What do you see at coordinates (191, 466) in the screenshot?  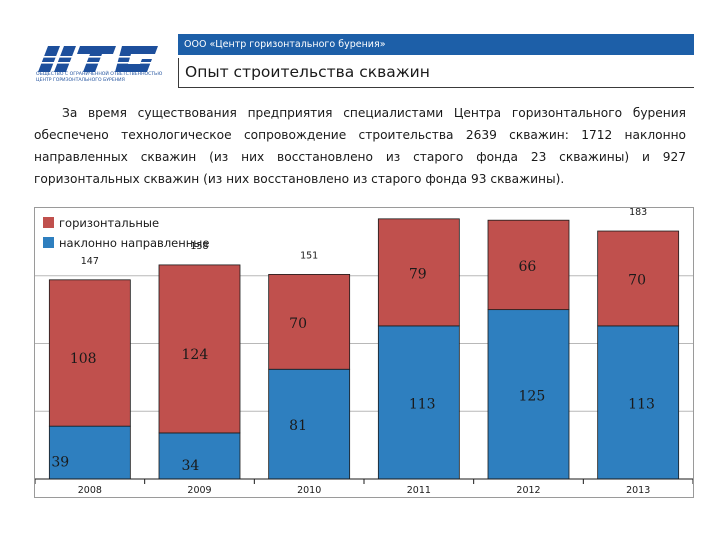 I see `label-naklonno-2009: 34` at bounding box center [191, 466].